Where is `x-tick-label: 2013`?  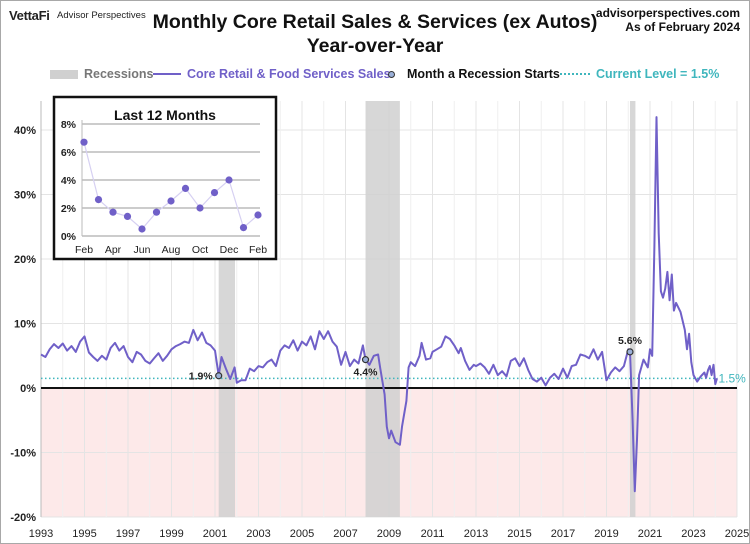 x-tick-label: 2013 is located at coordinates (476, 534).